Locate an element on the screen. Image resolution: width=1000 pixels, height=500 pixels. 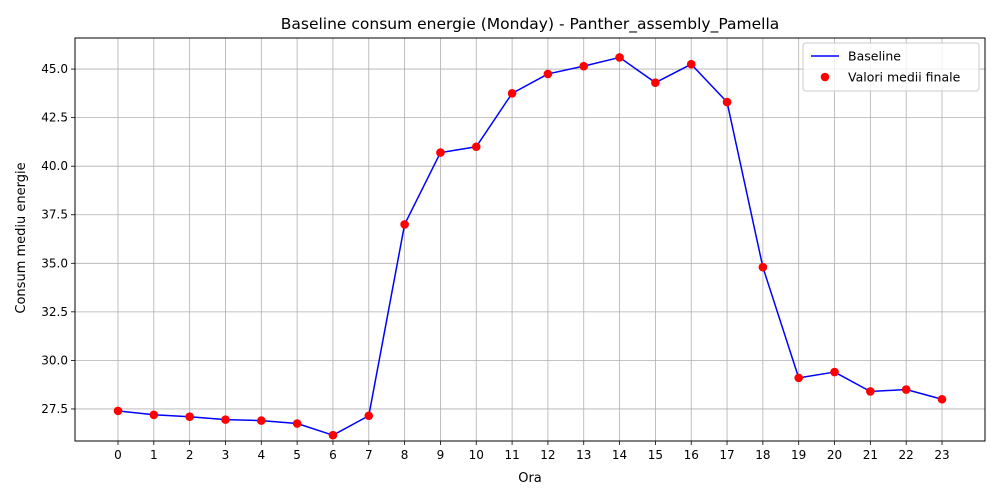
x-tick-label: 11 is located at coordinates (511, 455).